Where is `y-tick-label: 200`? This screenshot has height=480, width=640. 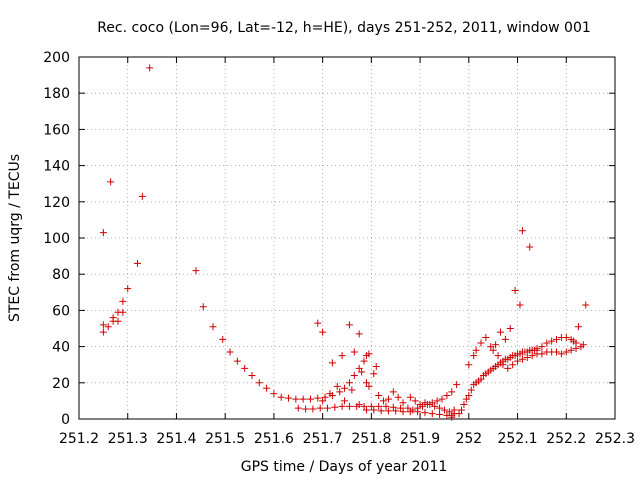 y-tick-label: 200 is located at coordinates (56, 58).